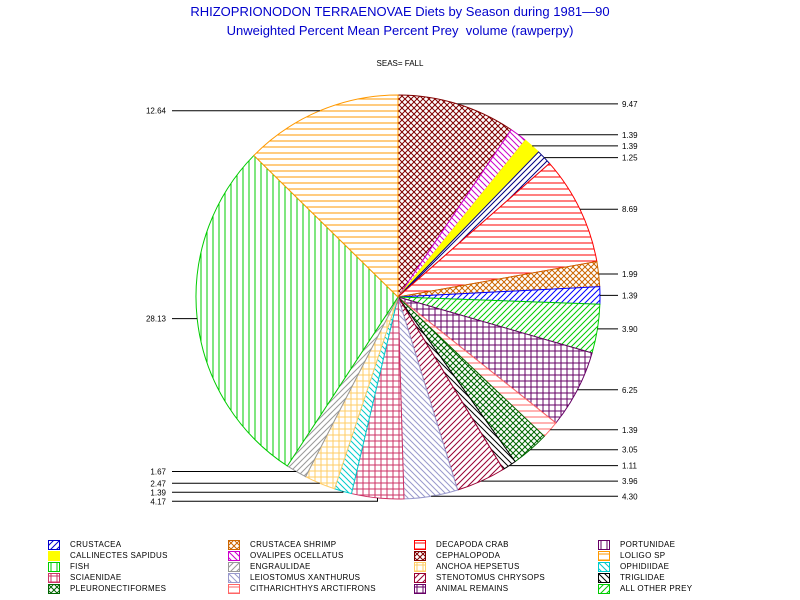 The height and width of the screenshot is (600, 800). I want to click on value-label-engraulidae: 1.67, so click(158, 472).